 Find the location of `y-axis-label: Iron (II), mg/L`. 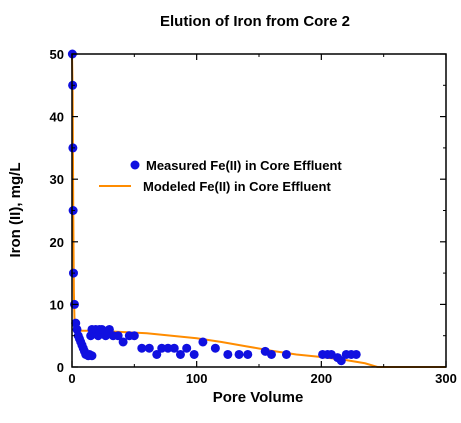

y-axis-label: Iron (II), mg/L is located at coordinates (15, 210).